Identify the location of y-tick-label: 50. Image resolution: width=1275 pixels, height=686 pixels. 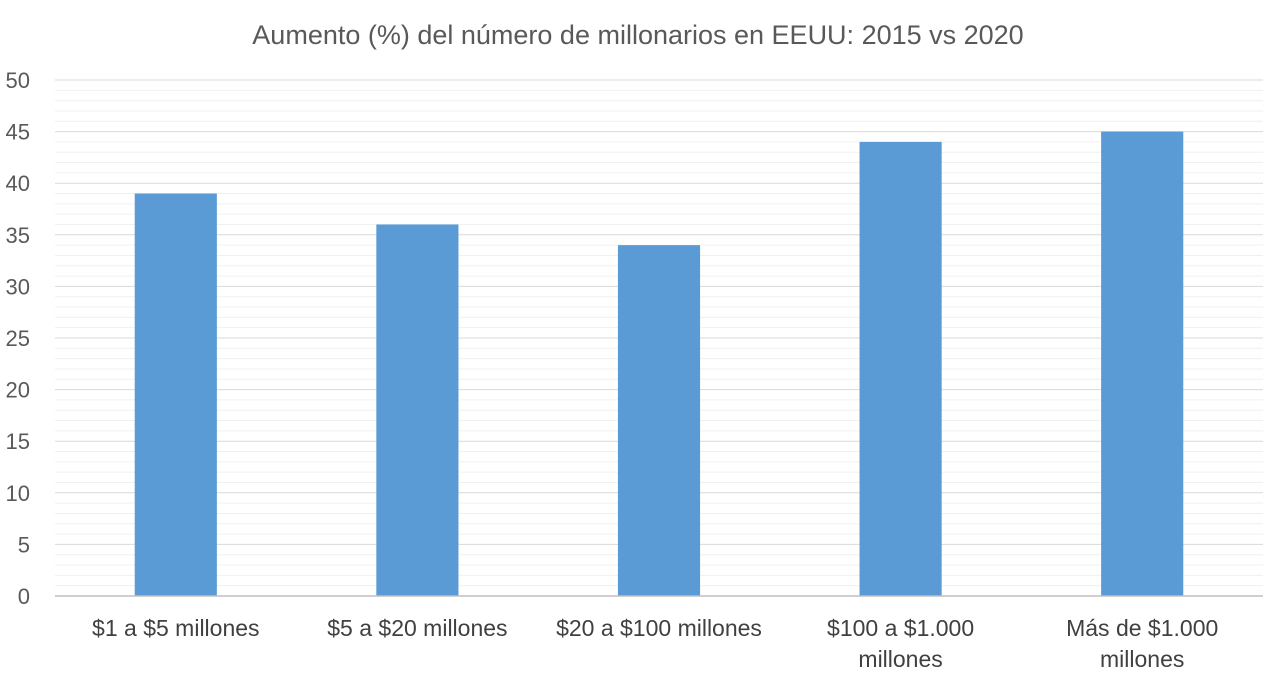
(18, 80).